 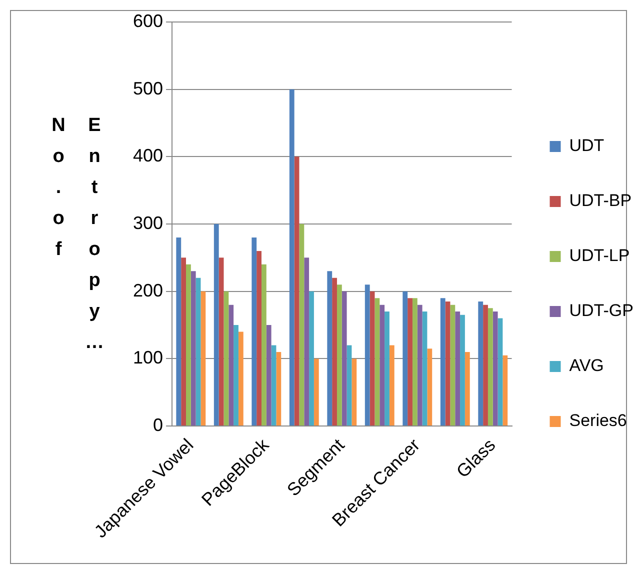 I want to click on y-tick-label: 500, so click(x=148, y=88).